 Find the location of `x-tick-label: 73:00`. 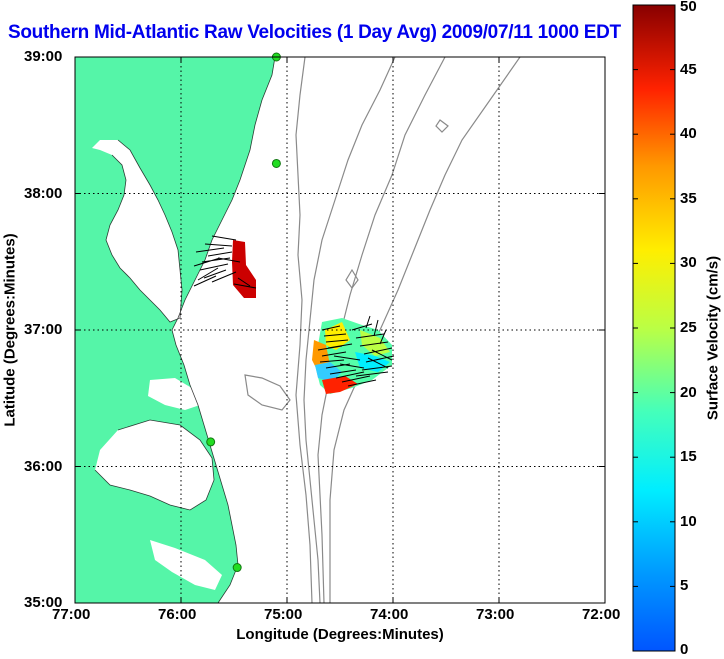

x-tick-label: 73:00 is located at coordinates (495, 614).